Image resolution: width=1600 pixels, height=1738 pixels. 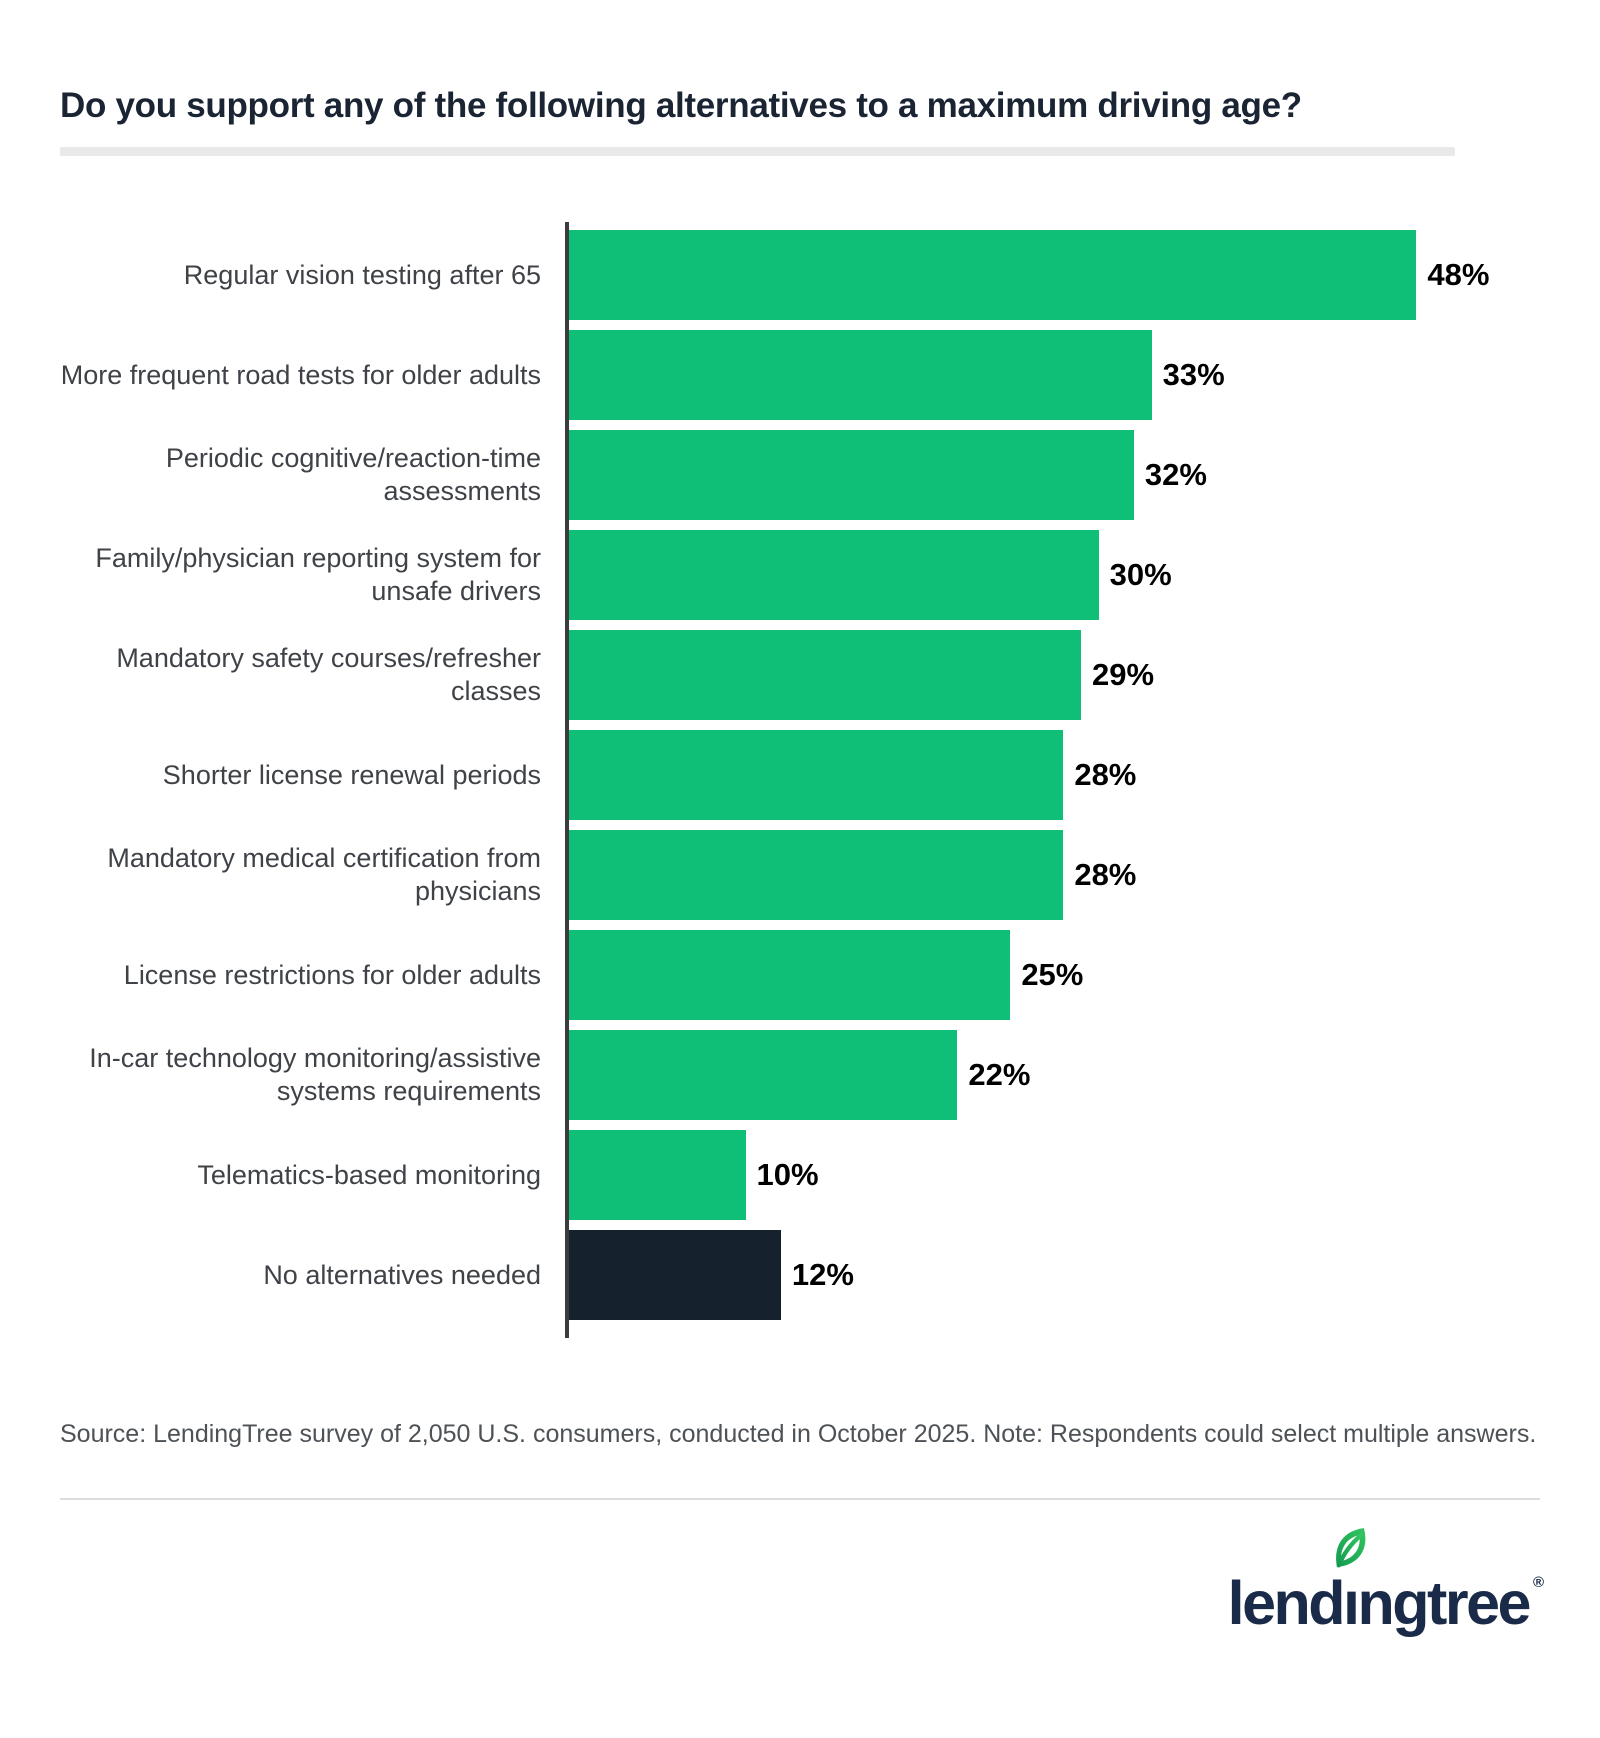 I want to click on chart-row: No alternatives needed 12%, so click(x=800, y=1274).